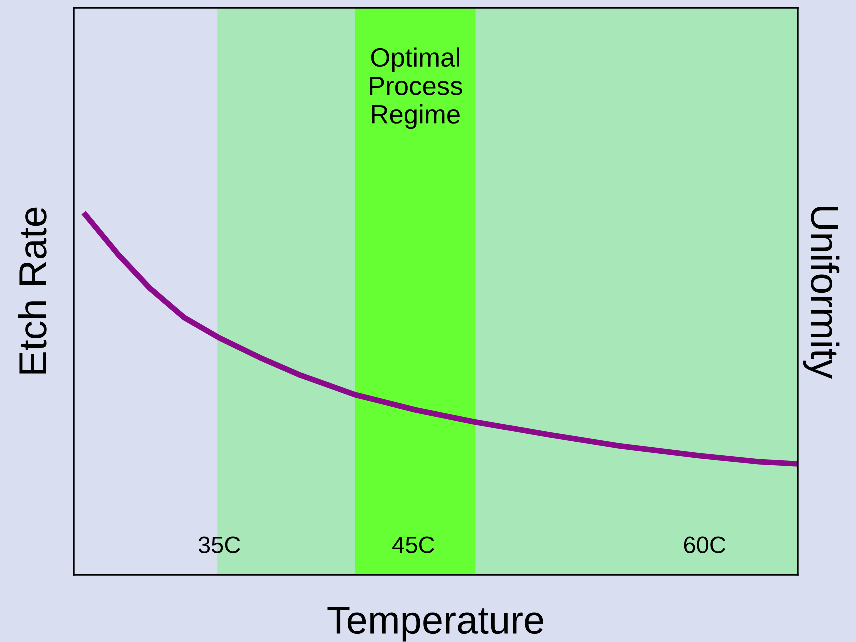 The width and height of the screenshot is (856, 642). What do you see at coordinates (436, 624) in the screenshot?
I see `x-axis-title: Temperature` at bounding box center [436, 624].